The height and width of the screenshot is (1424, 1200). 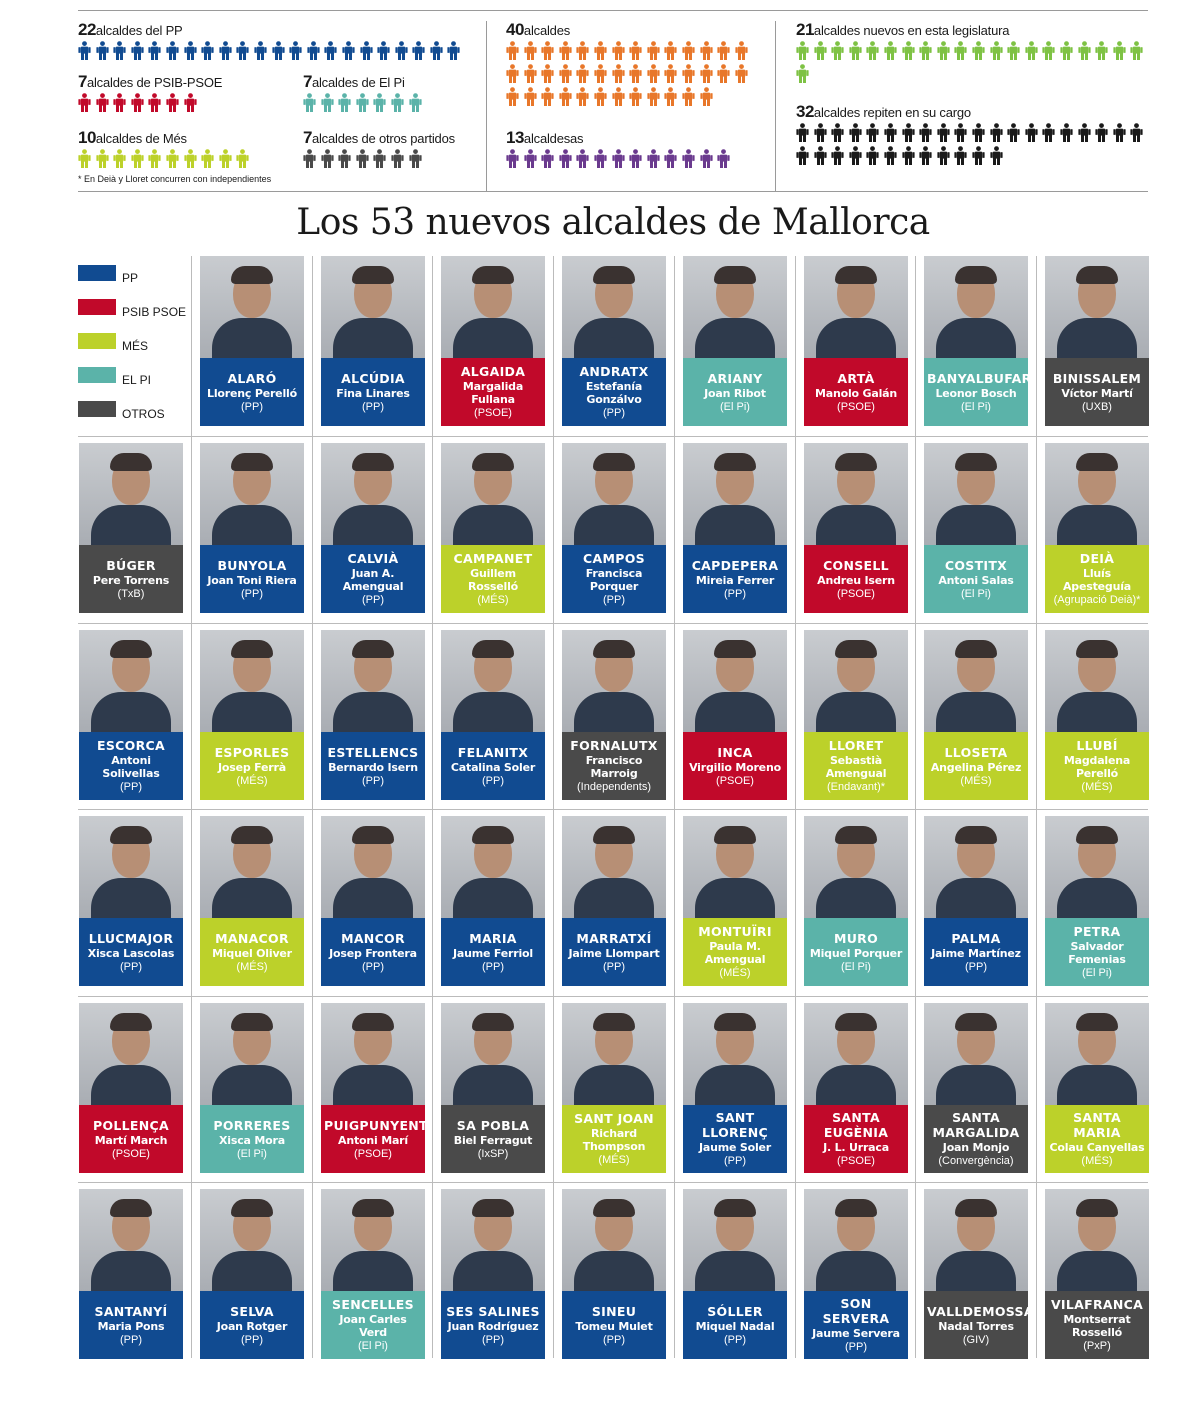 What do you see at coordinates (1097, 1139) in the screenshot?
I see `mayor-plate: SANTA MARIA Colau Canyellas (MÉS)` at bounding box center [1097, 1139].